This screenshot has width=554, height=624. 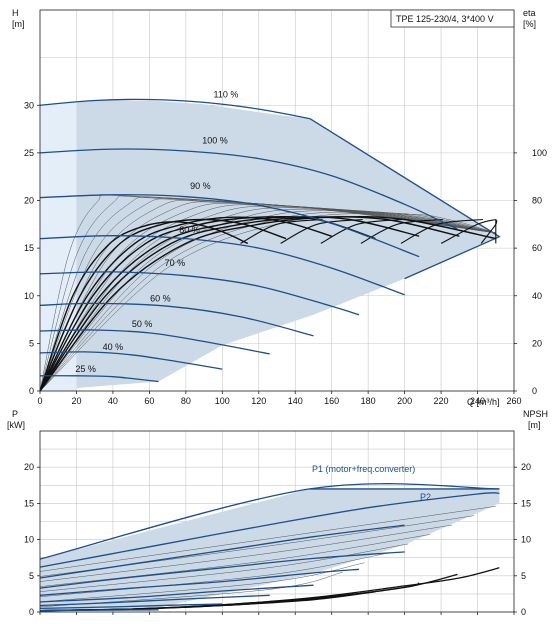 What do you see at coordinates (186, 401) in the screenshot?
I see `x-tick-label: 80` at bounding box center [186, 401].